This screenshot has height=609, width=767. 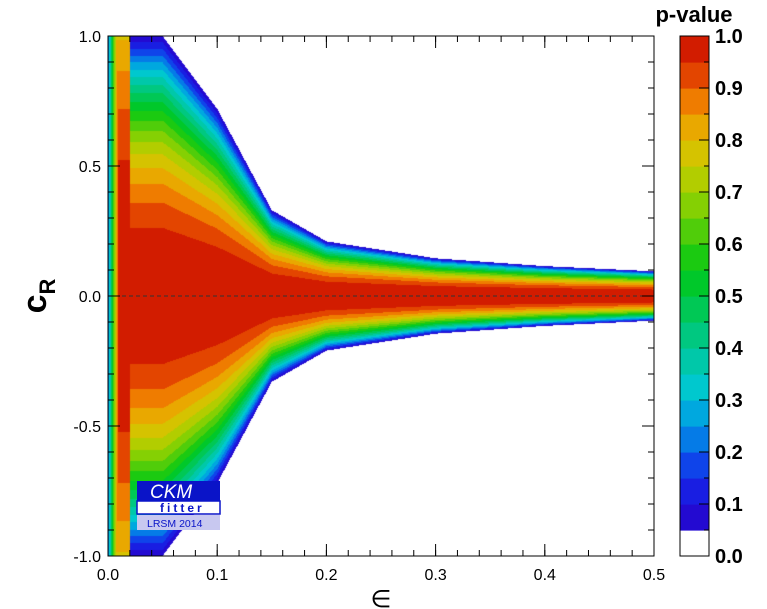 What do you see at coordinates (729, 453) in the screenshot?
I see `colorbar-tick-label: 0.2` at bounding box center [729, 453].